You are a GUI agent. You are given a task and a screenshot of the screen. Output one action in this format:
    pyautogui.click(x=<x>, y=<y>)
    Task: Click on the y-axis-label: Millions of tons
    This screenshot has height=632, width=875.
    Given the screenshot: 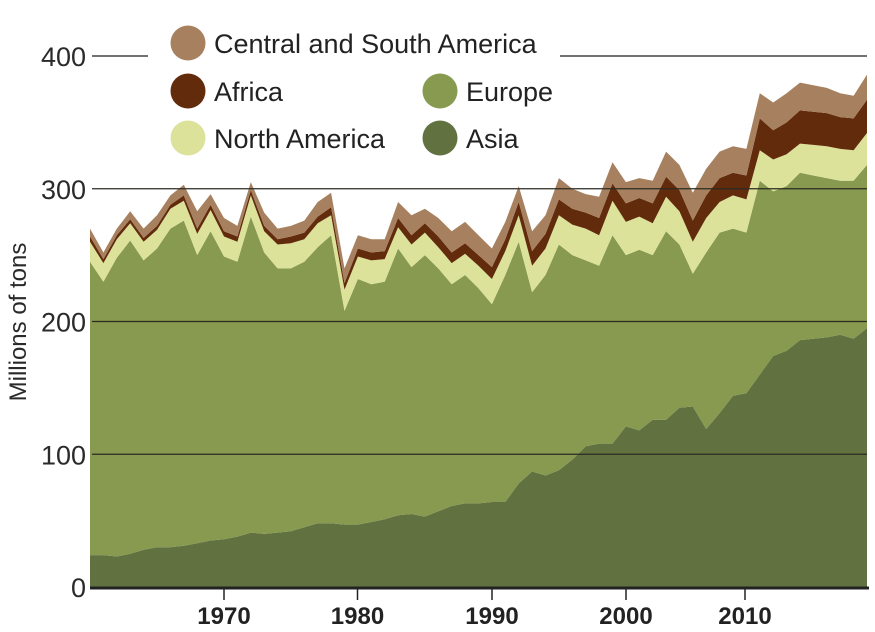 What is the action you would take?
    pyautogui.click(x=18, y=322)
    